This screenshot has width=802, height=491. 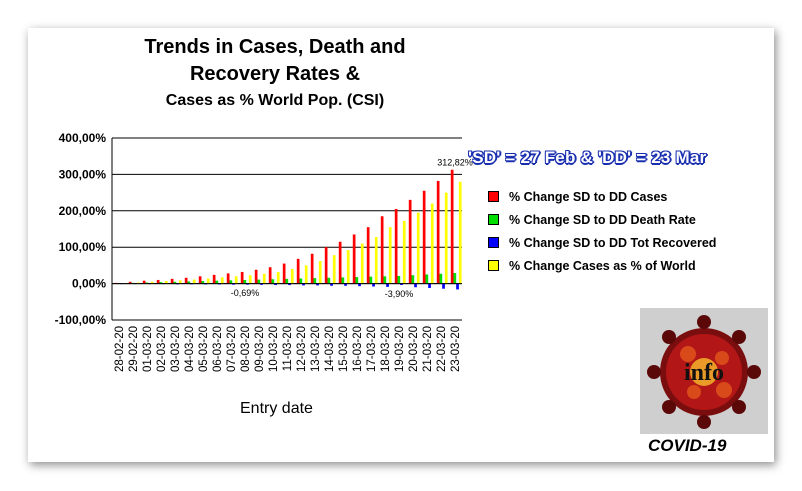 What do you see at coordinates (83, 174) in the screenshot?
I see `y-tick-label: 300,00%` at bounding box center [83, 174].